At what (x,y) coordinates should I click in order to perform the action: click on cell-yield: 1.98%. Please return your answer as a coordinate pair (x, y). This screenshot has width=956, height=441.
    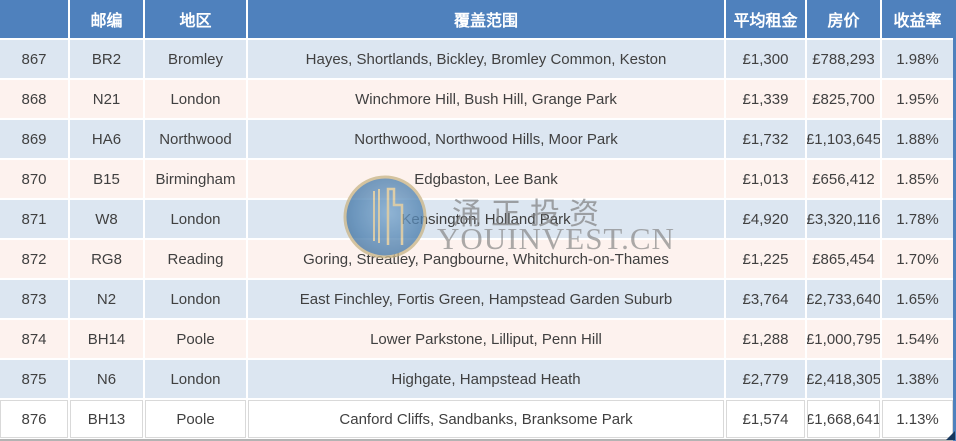
    Looking at the image, I should click on (917, 59).